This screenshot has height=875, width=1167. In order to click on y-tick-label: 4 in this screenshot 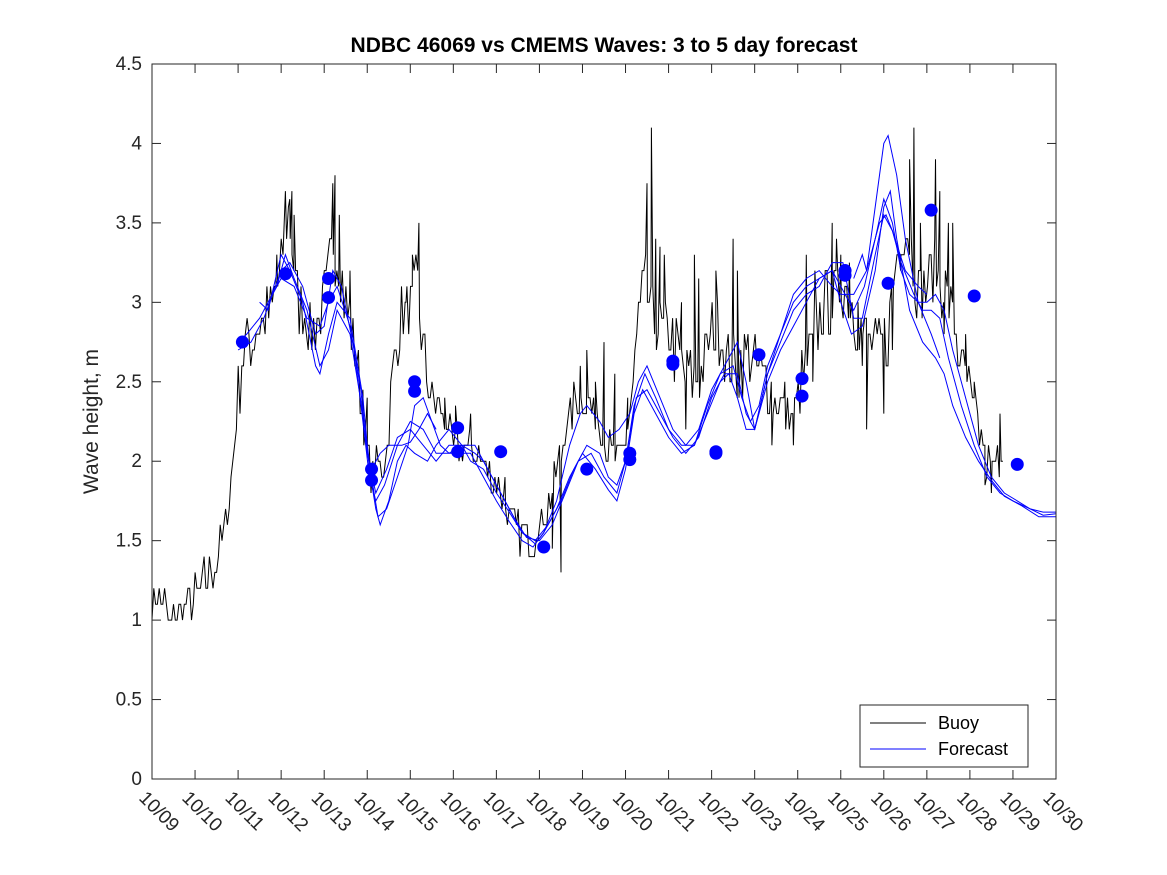, I will do `click(136, 143)`.